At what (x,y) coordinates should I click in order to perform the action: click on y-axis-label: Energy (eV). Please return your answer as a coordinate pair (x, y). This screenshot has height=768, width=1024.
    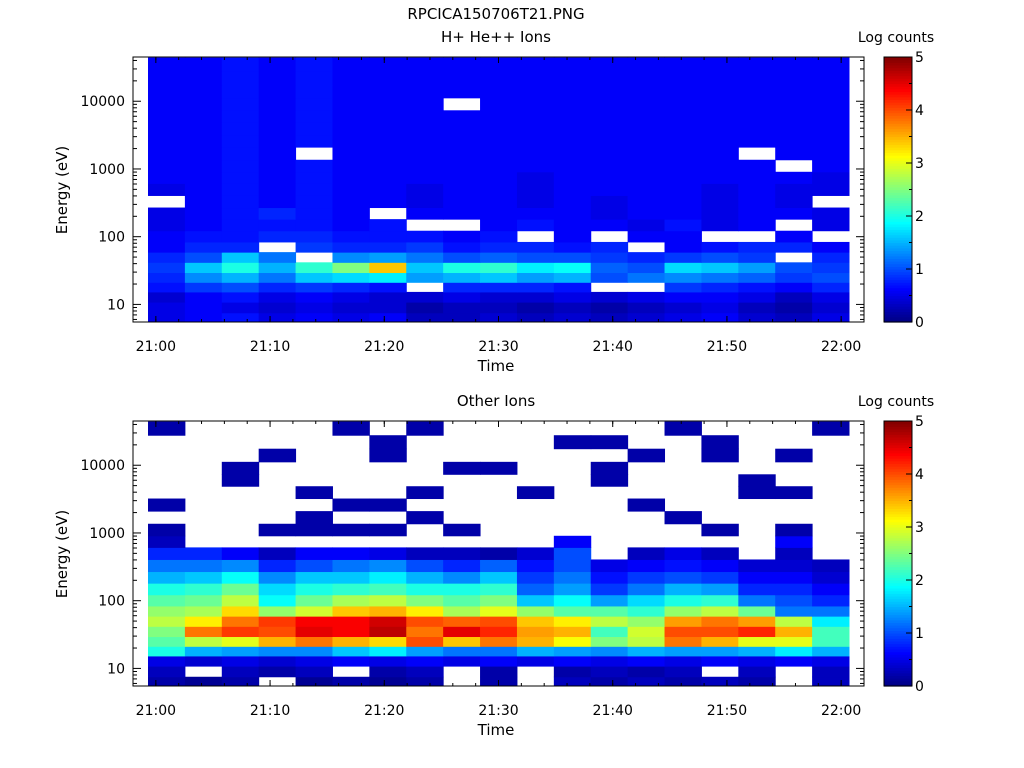
    Looking at the image, I should click on (62, 190).